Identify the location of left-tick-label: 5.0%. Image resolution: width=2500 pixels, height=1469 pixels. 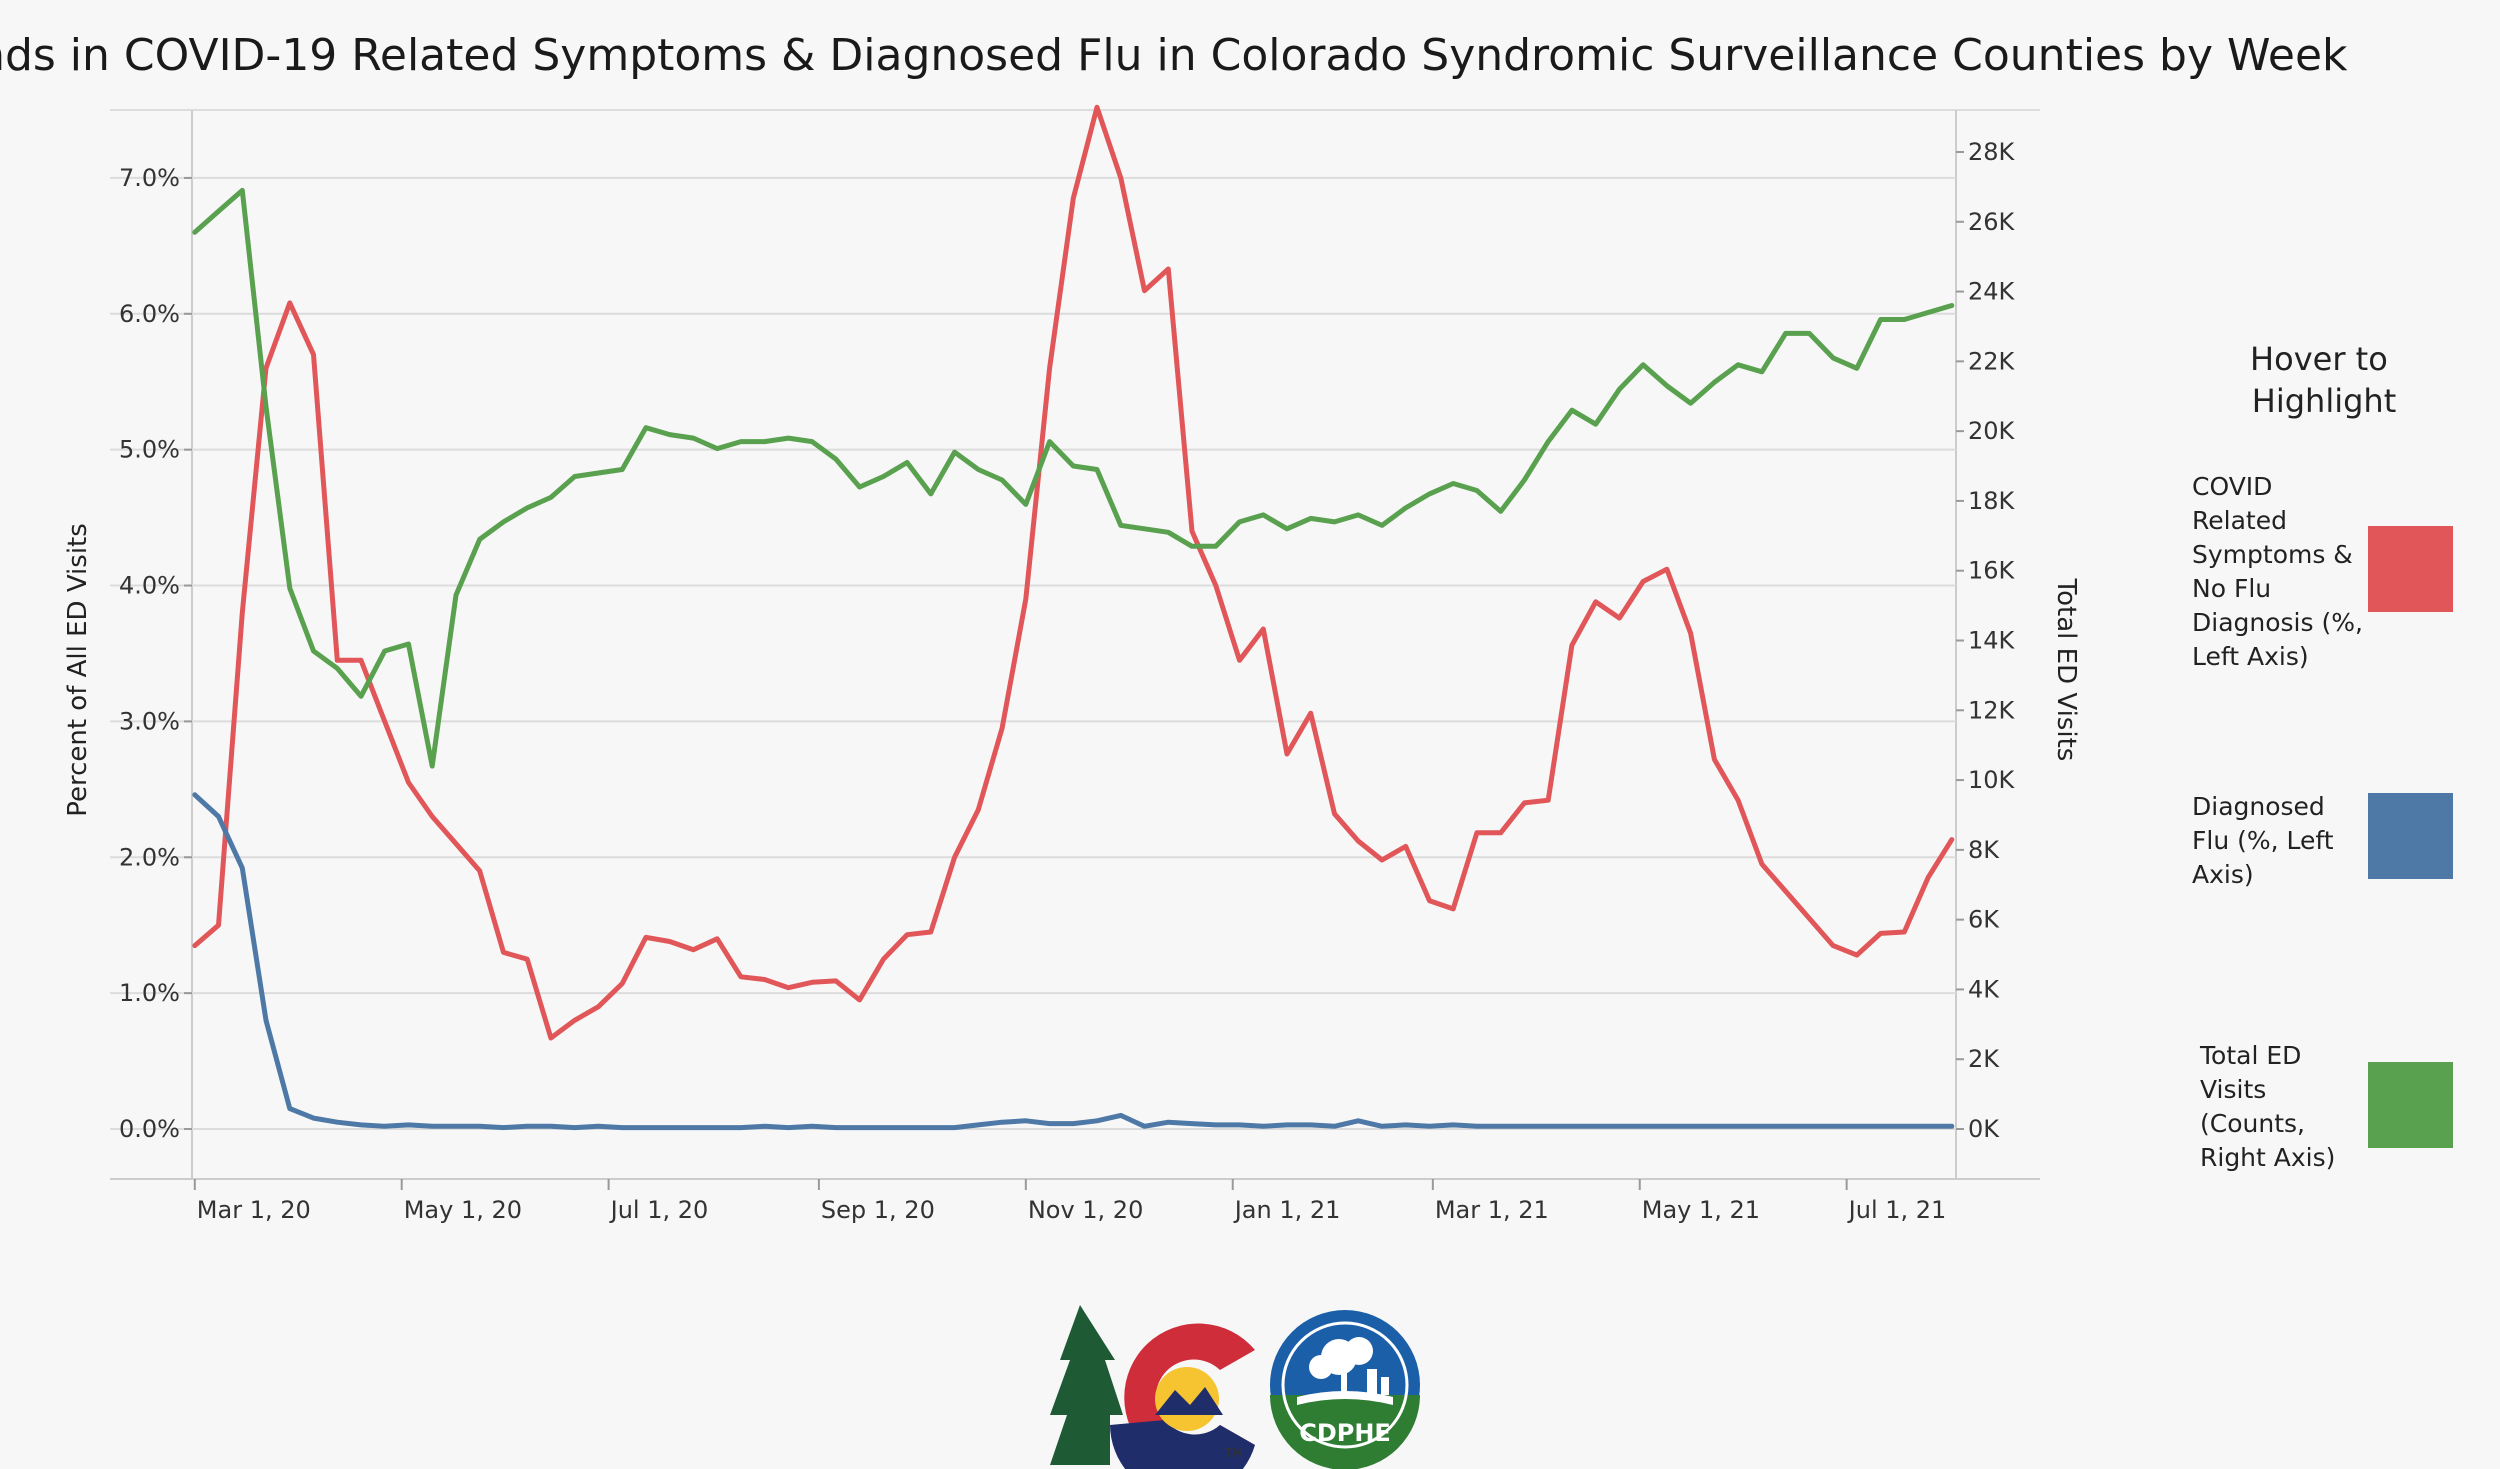
(149, 450).